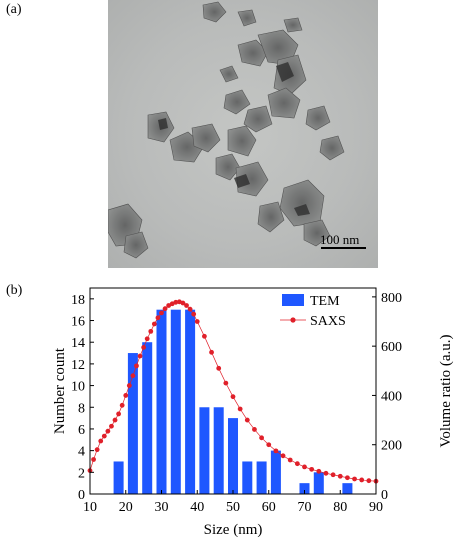 This screenshot has width=472, height=539. What do you see at coordinates (90, 507) in the screenshot?
I see `x-tick-label: 10` at bounding box center [90, 507].